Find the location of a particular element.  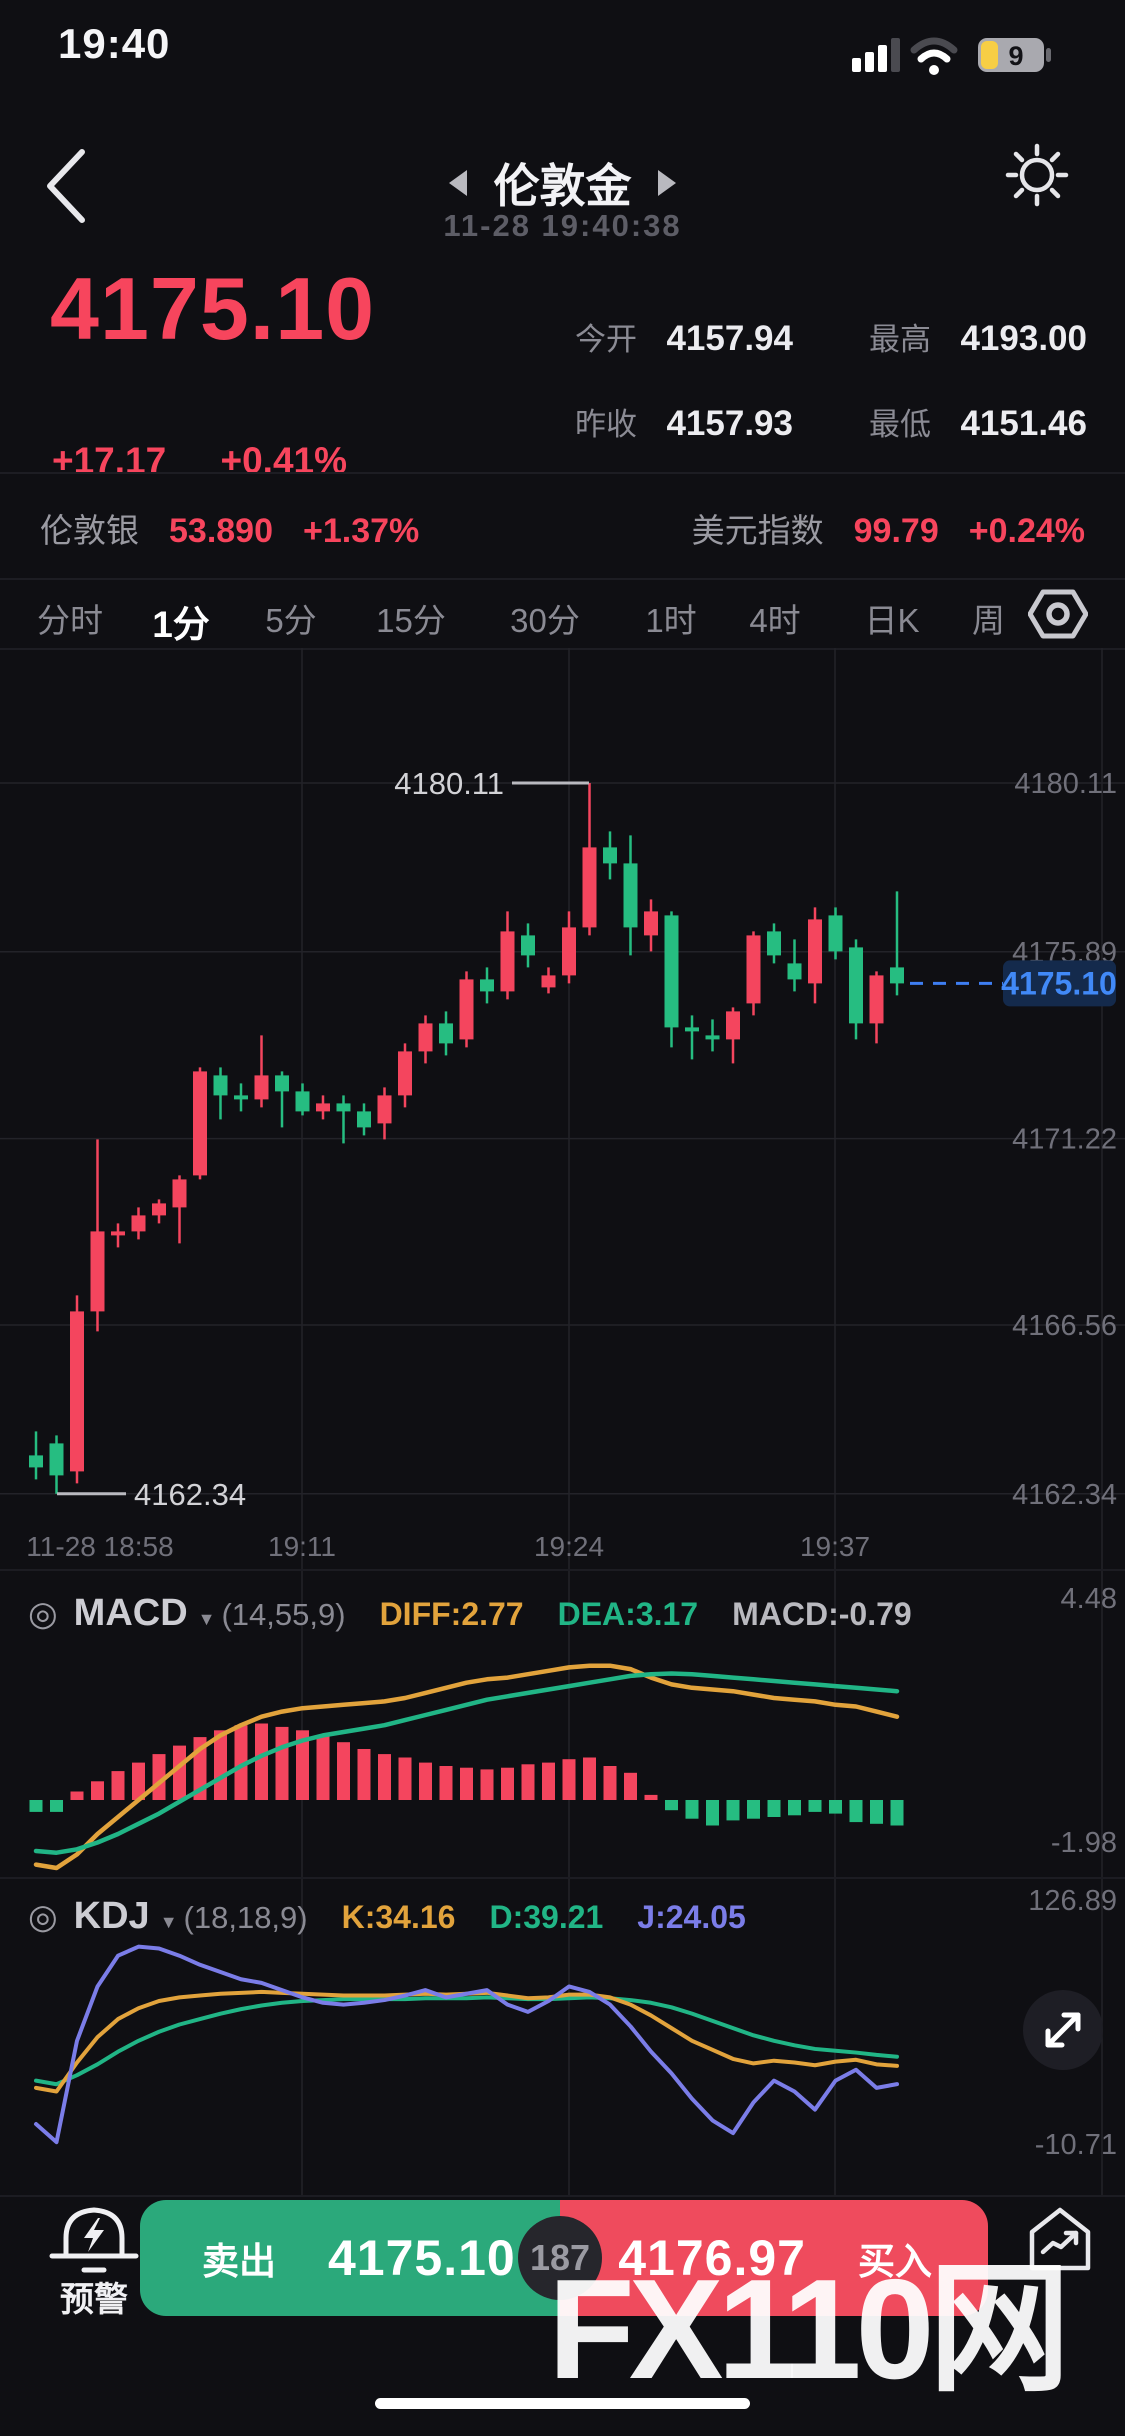

battery-percent: 9 is located at coordinates (1015, 56).